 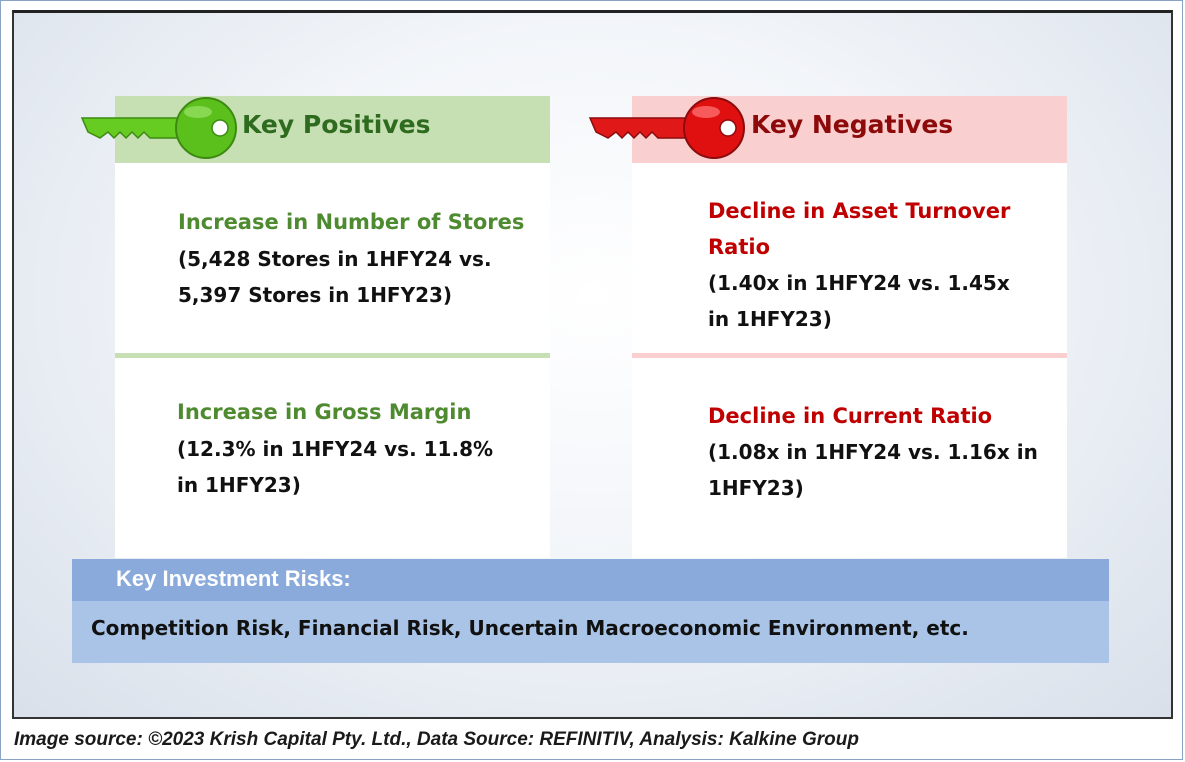 What do you see at coordinates (859, 229) in the screenshot?
I see `negative-item-title: Decline in Asset Turnover Ratio` at bounding box center [859, 229].